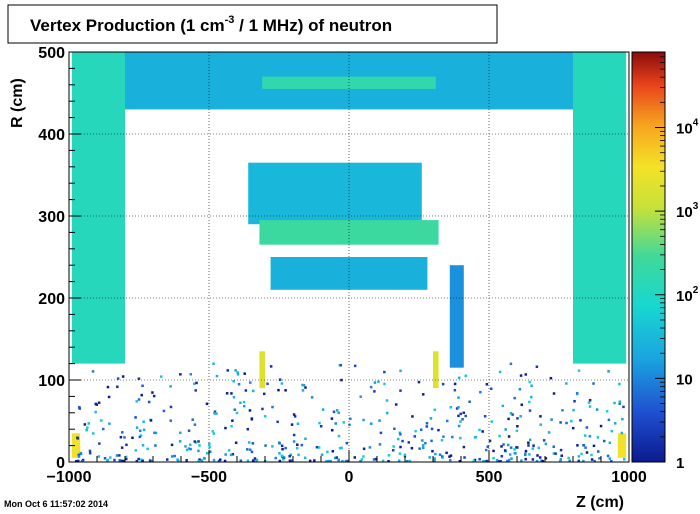 This screenshot has height=514, width=700. Describe the element at coordinates (349, 273) in the screenshot. I see `region-inner-wedge` at that location.